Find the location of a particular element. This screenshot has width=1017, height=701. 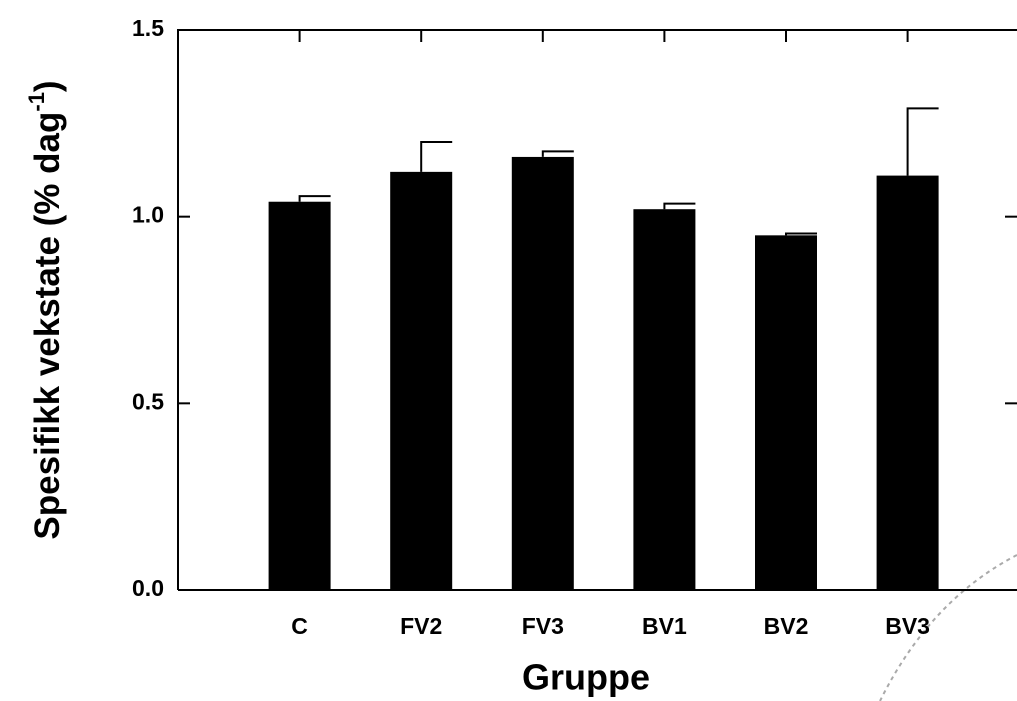

x-tick-label: BV2 is located at coordinates (786, 626).